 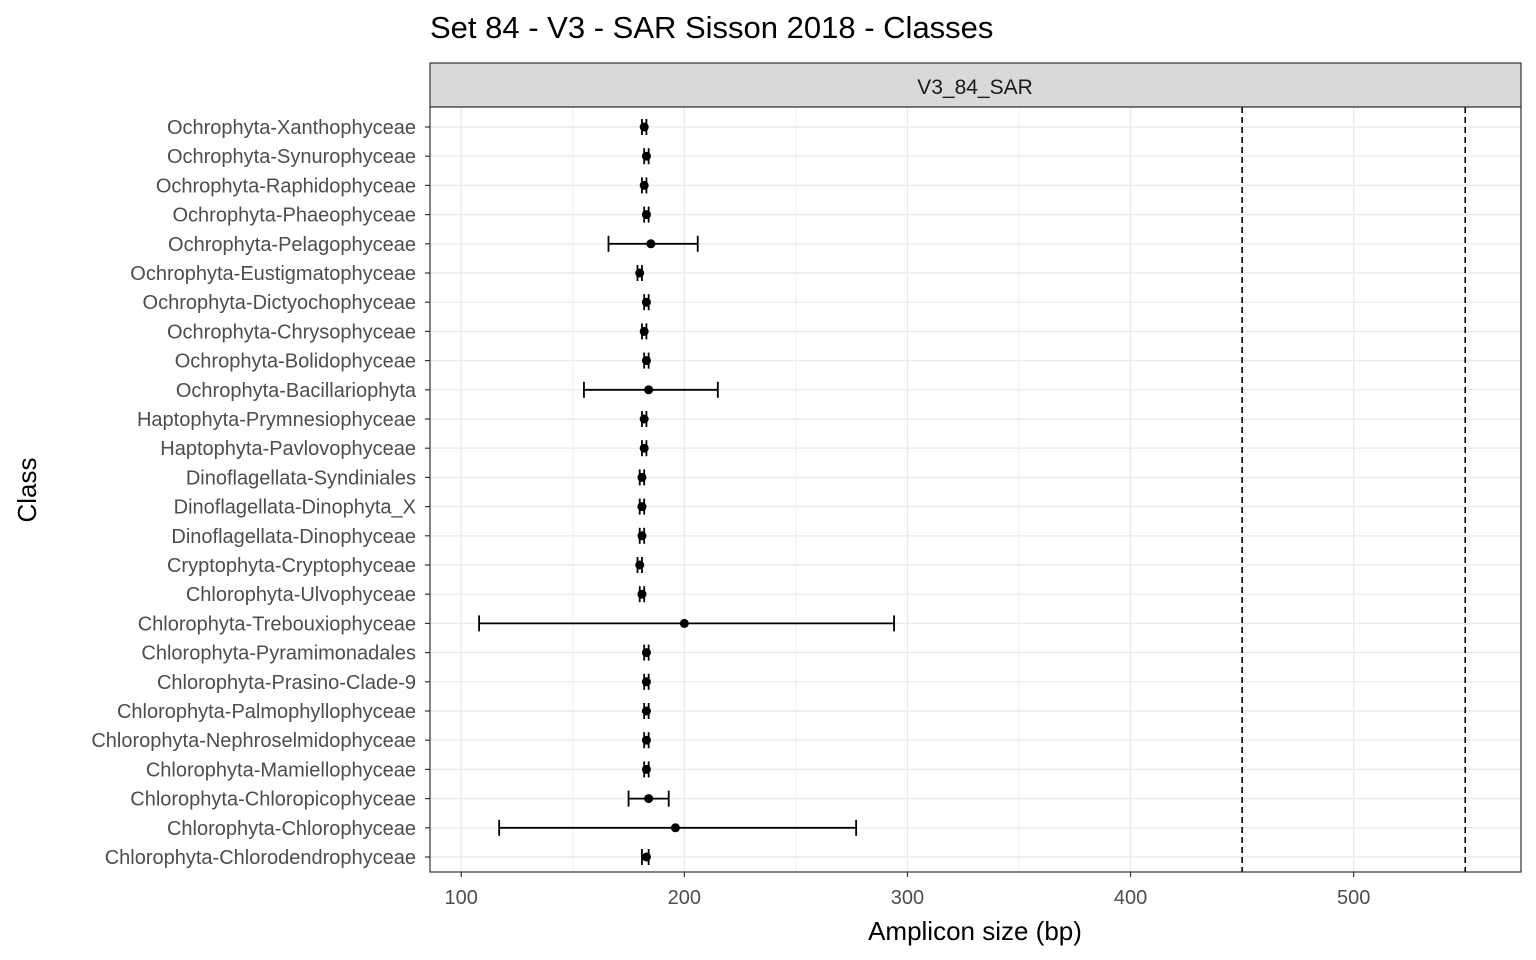 What do you see at coordinates (975, 87) in the screenshot?
I see `facet-label: V3_84_SAR` at bounding box center [975, 87].